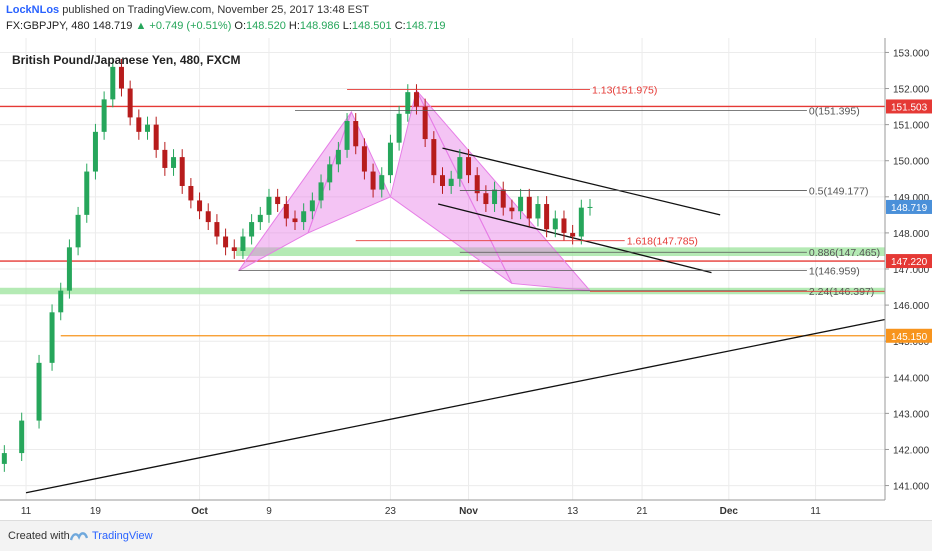 This screenshot has height=551, width=932. Describe the element at coordinates (48, 26) in the screenshot. I see `symbol-label: FX:GBPJPY, 480` at that location.